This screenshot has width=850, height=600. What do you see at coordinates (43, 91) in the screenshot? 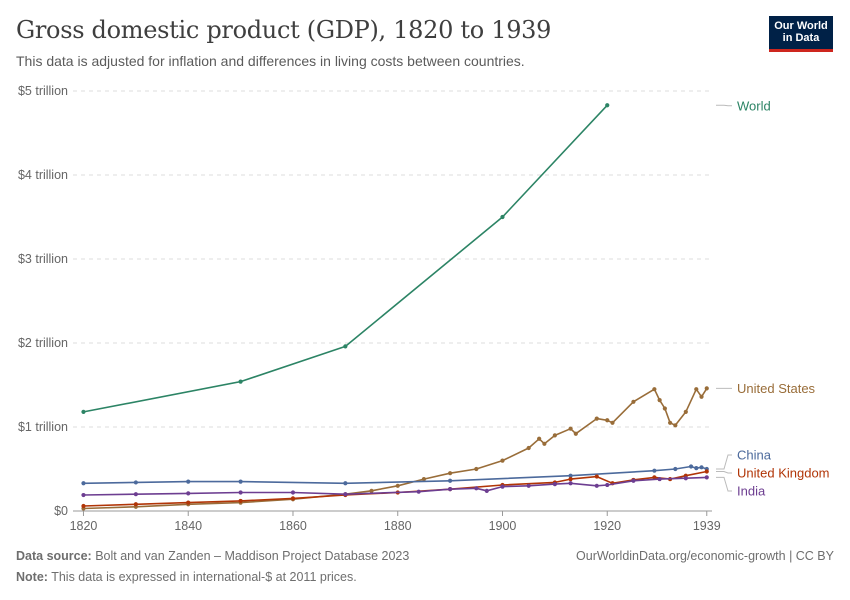
I see `y-tick-label: $5 trillion` at bounding box center [43, 91].